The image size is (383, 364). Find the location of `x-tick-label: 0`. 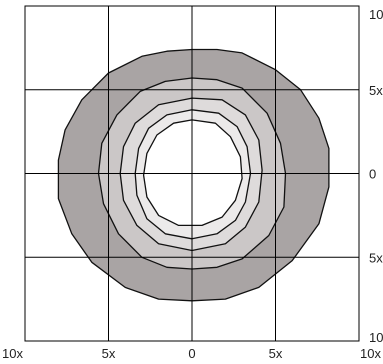

x-tick-label: 0 is located at coordinates (191, 353).